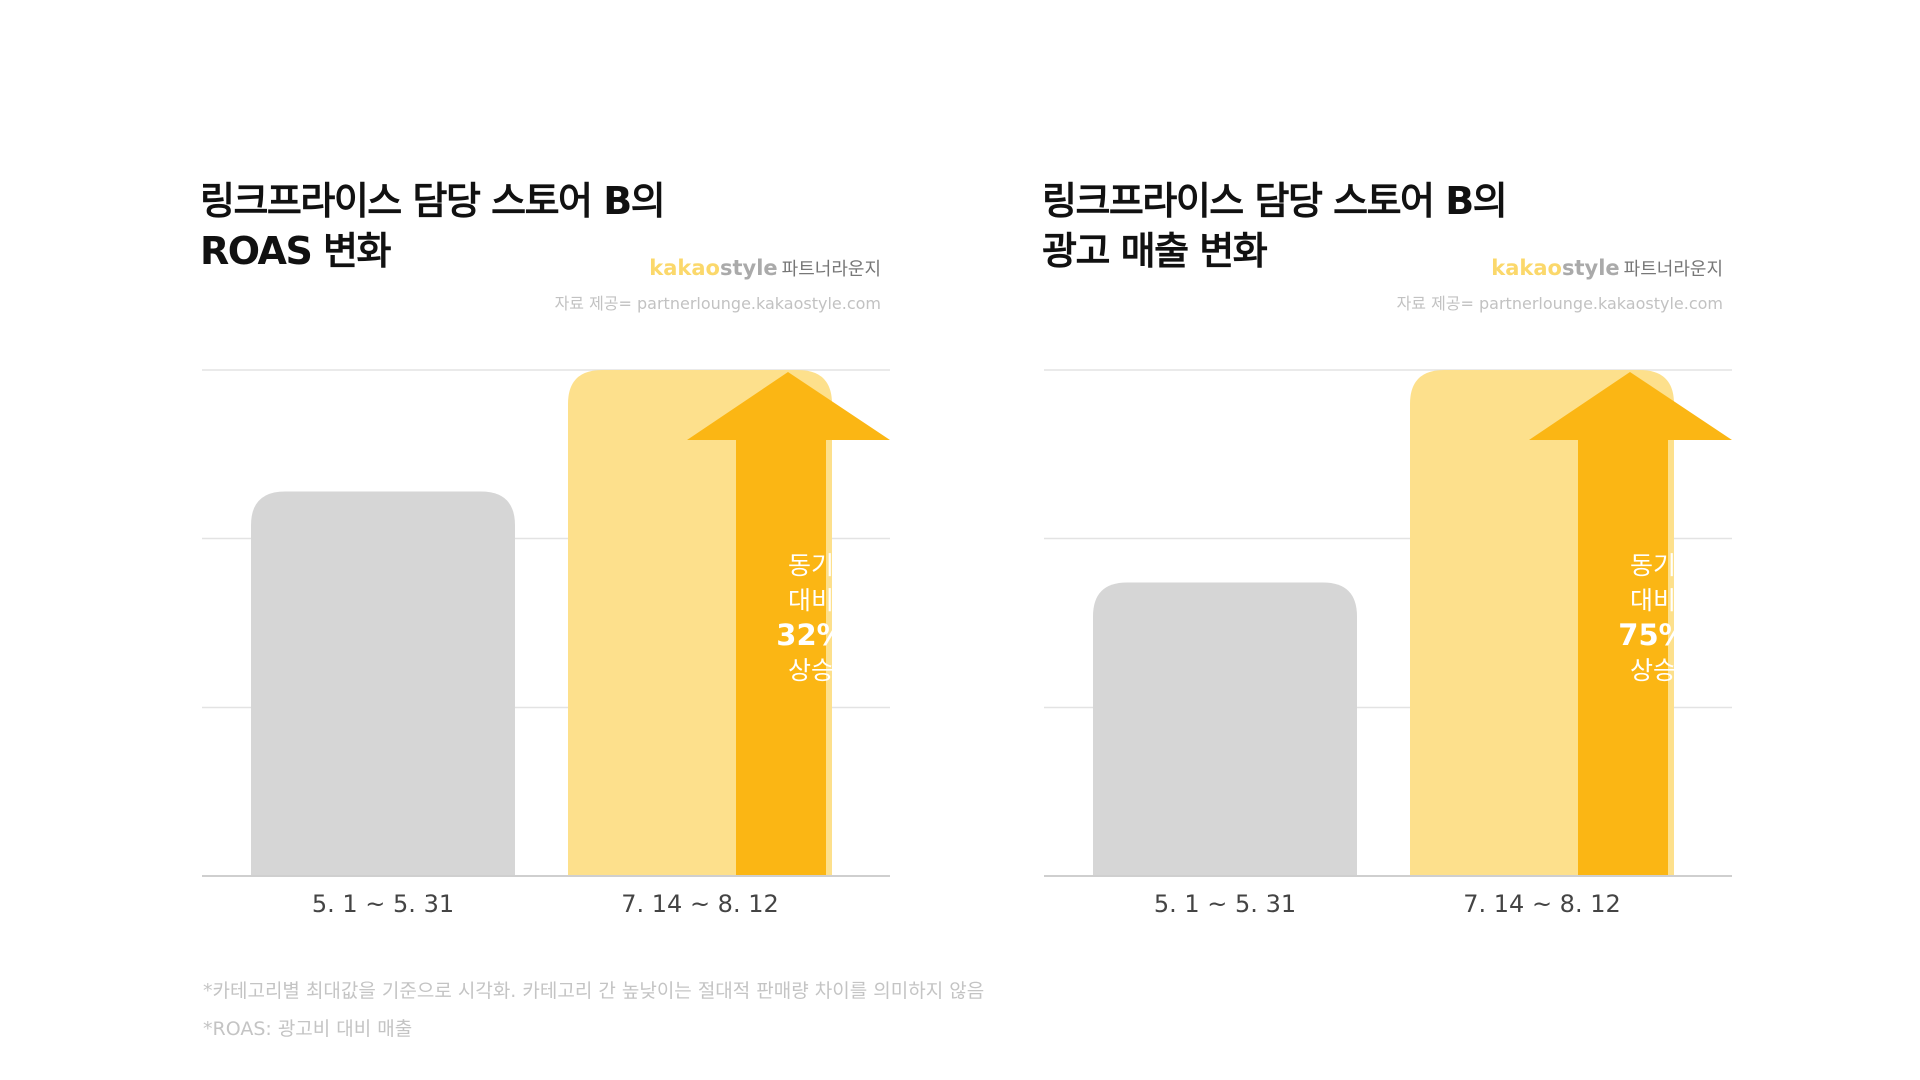  Describe the element at coordinates (308, 1029) in the screenshot. I see `footnote-roas: *ROAS: 광고비 대비 매출` at that location.